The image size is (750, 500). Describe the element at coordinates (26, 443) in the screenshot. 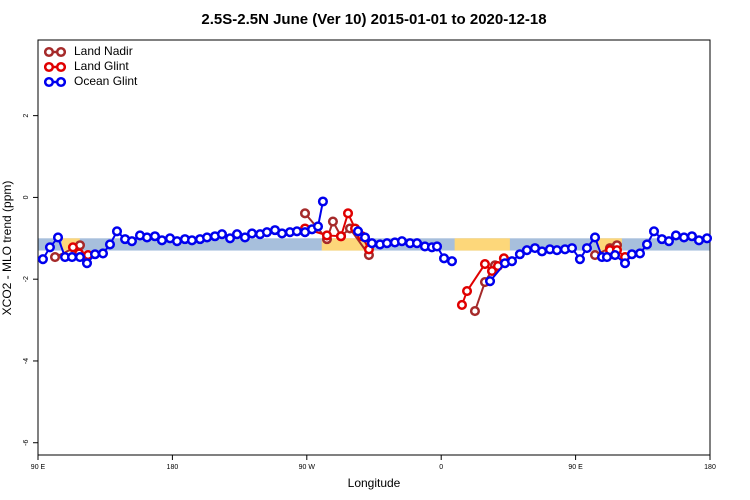

I see `y-tick-label: -6` at that location.